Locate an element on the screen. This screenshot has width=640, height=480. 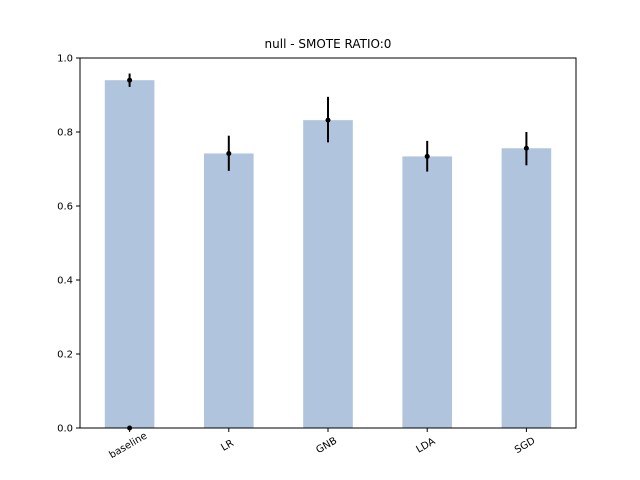
x-tick-label: baseline is located at coordinates (128, 446).